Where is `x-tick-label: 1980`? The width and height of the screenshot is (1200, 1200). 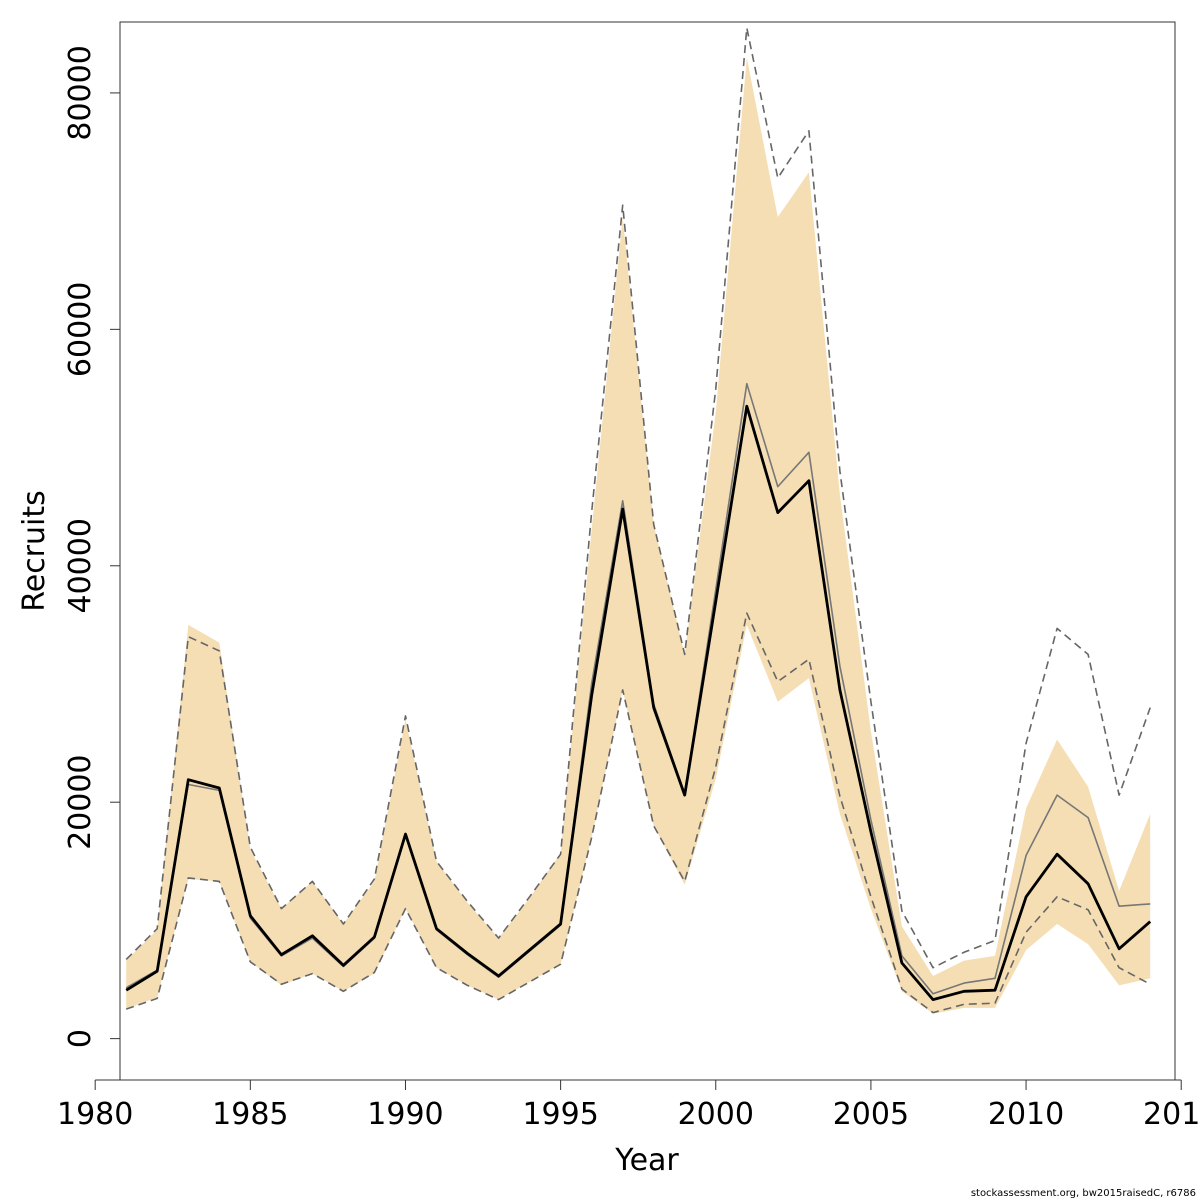 x-tick-label: 1980 is located at coordinates (95, 1114).